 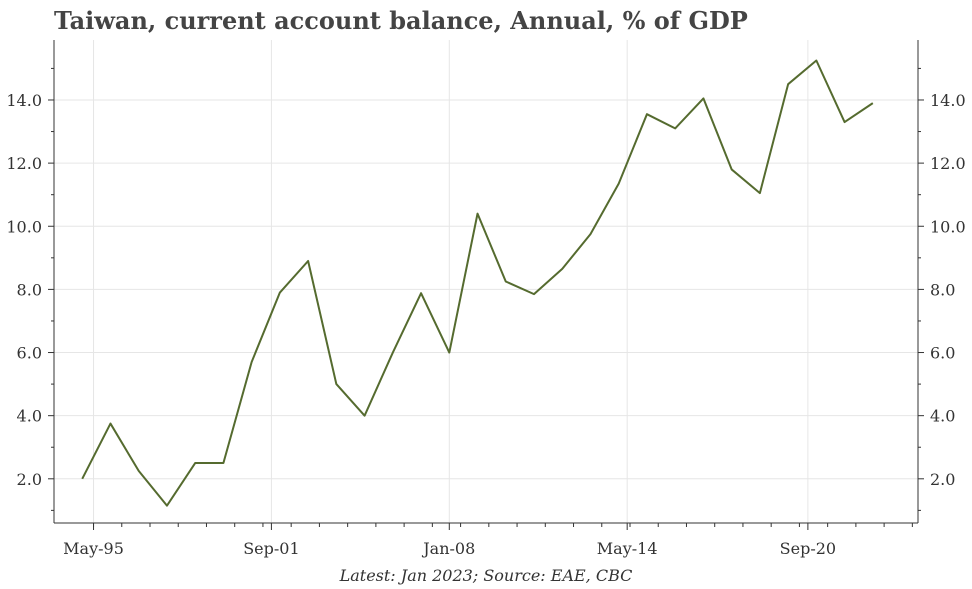 I want to click on y-tick-label-right: 2.0, so click(x=942, y=479).